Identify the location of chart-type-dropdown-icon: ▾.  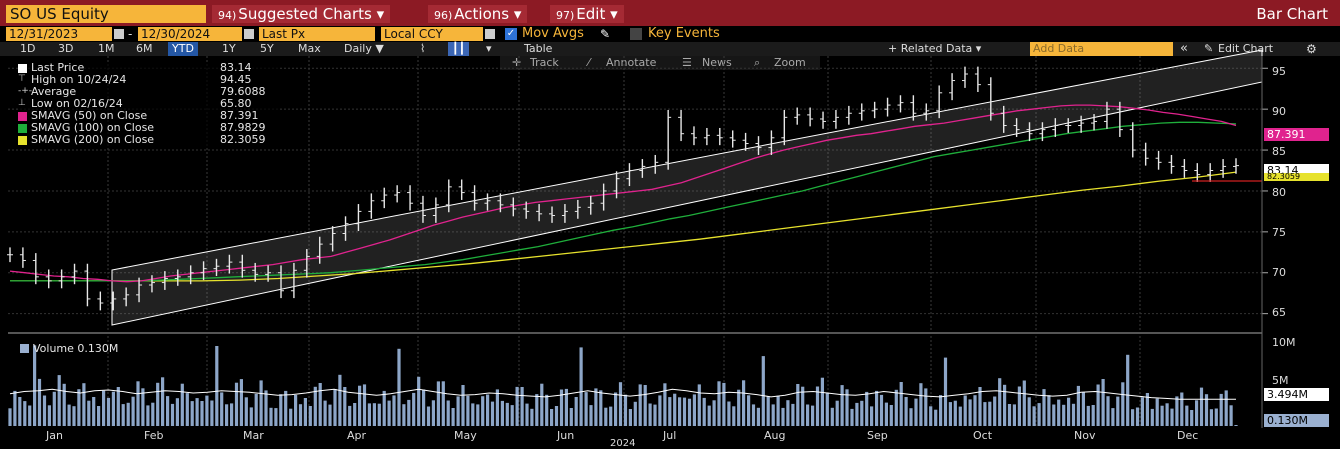
(489, 48).